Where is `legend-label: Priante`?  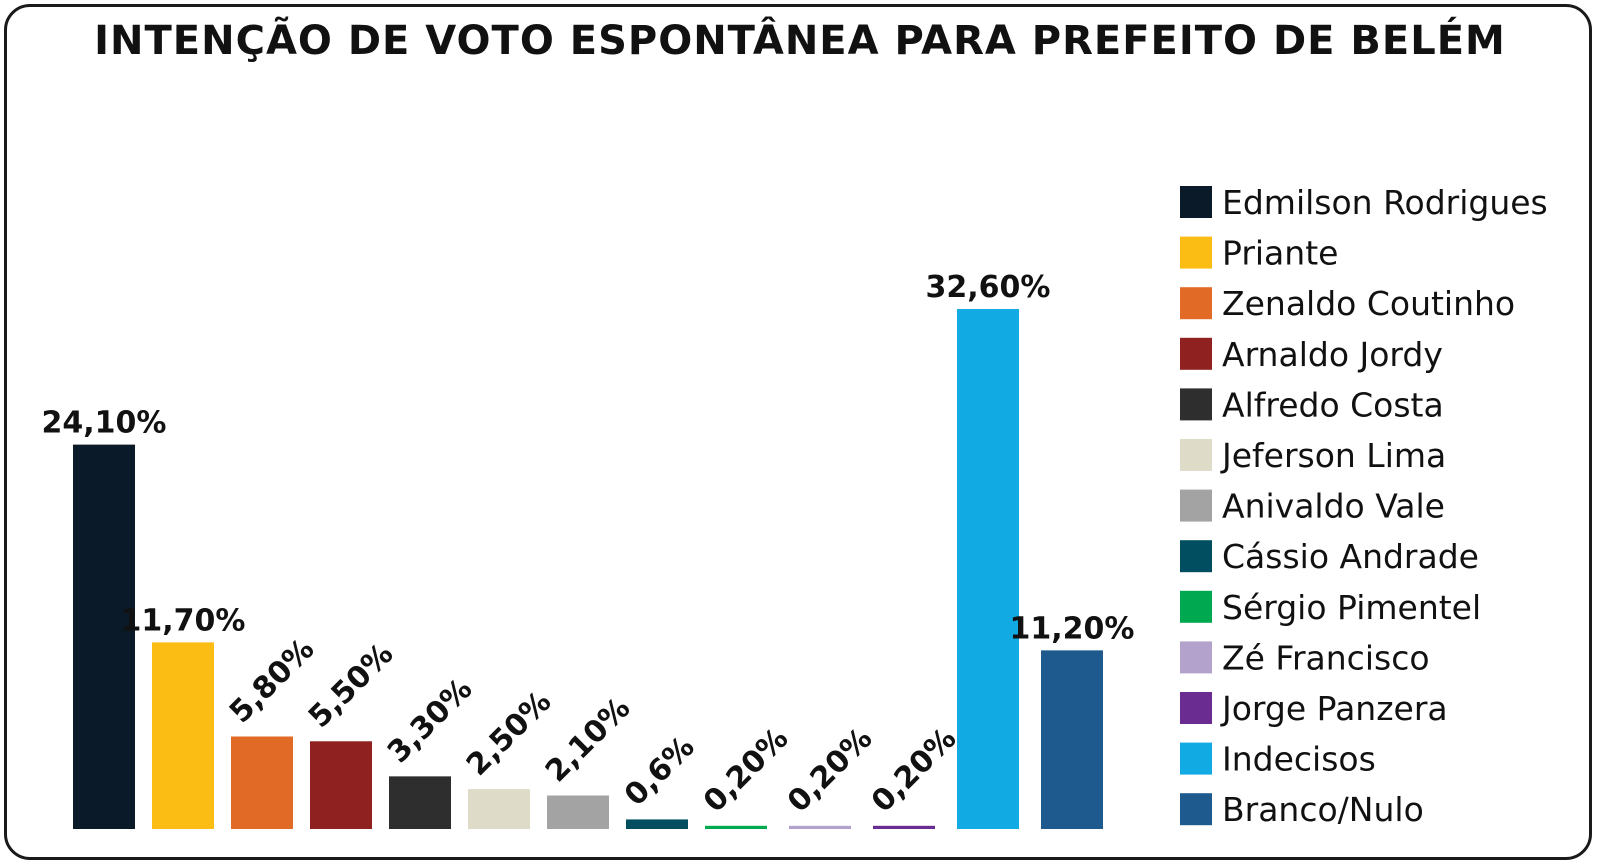 legend-label: Priante is located at coordinates (1280, 253).